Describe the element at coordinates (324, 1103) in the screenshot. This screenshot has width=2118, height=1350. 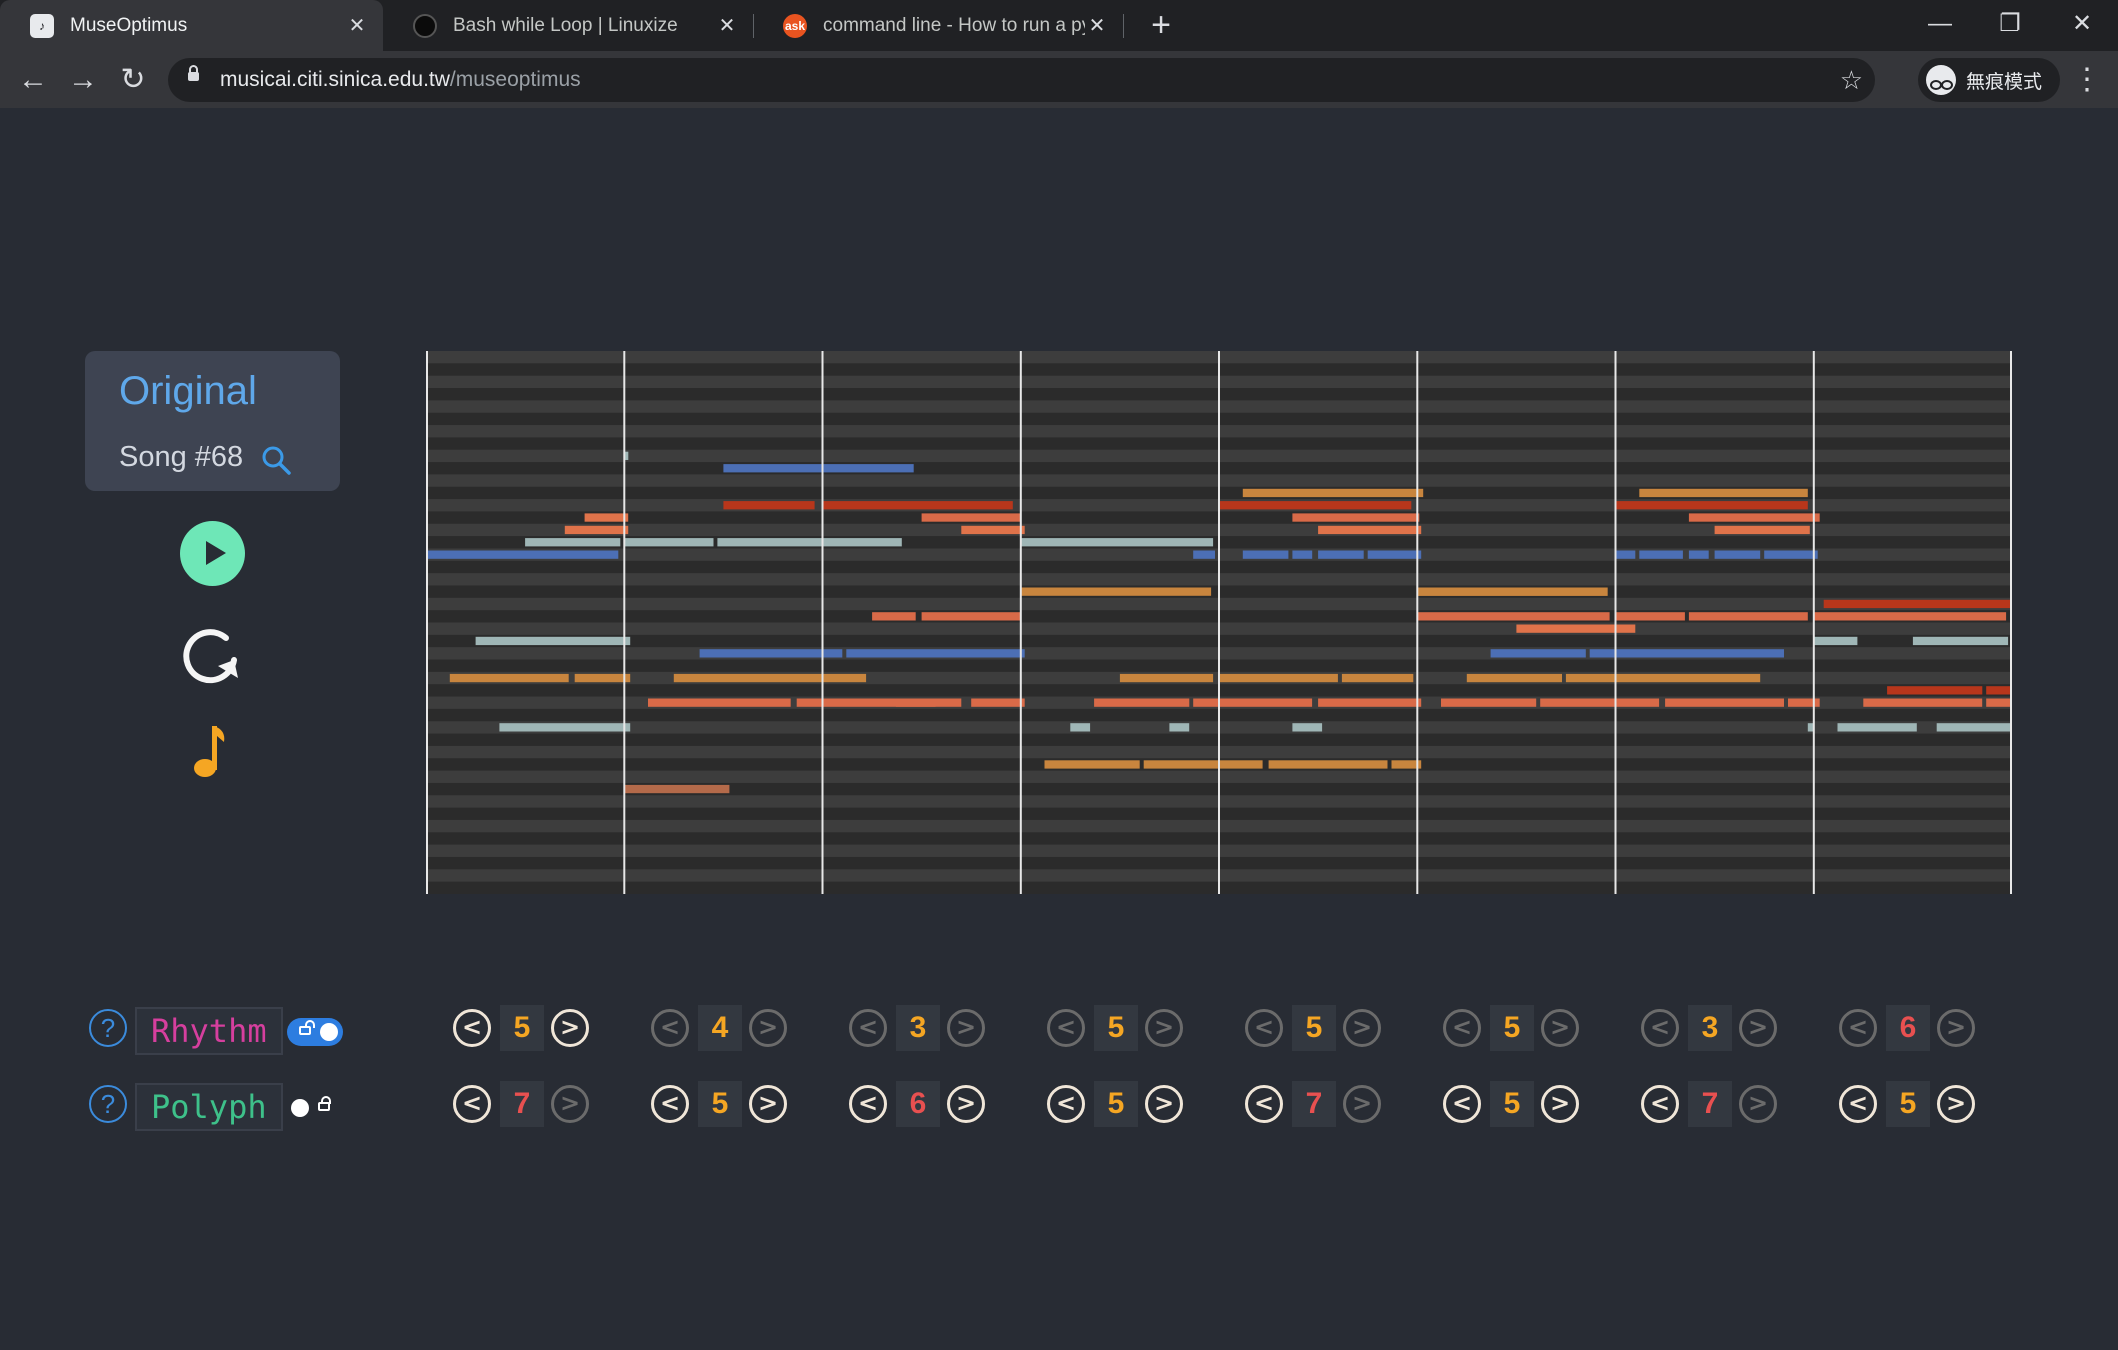
I see `lock-icon` at that location.